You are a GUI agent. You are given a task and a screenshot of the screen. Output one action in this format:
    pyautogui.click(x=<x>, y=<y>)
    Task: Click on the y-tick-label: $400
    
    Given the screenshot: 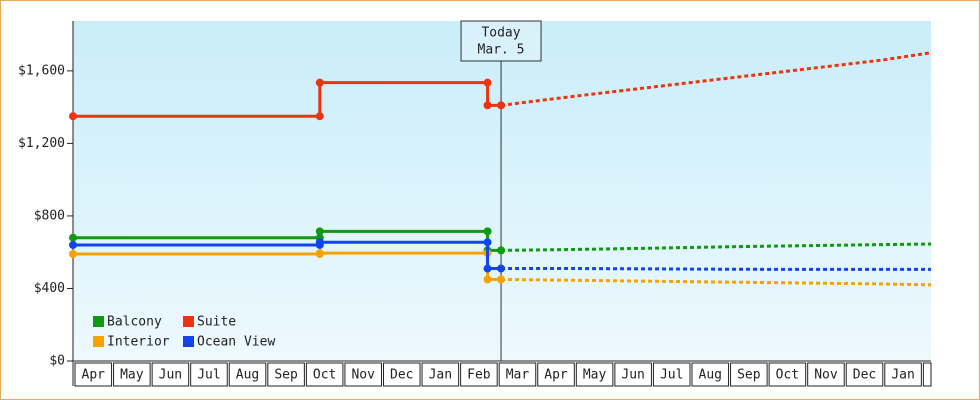 What is the action you would take?
    pyautogui.click(x=49, y=288)
    